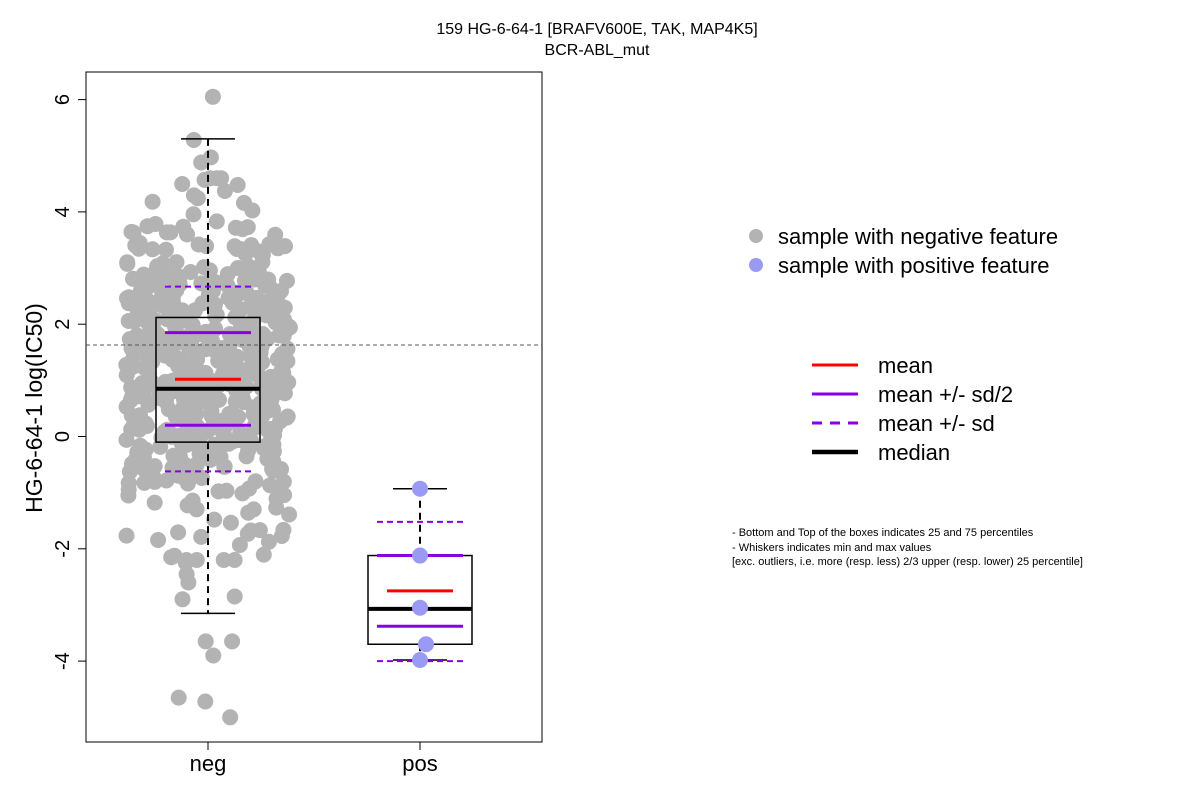 The width and height of the screenshot is (1200, 800). Describe the element at coordinates (208, 379) in the screenshot. I see `neg-box` at that location.